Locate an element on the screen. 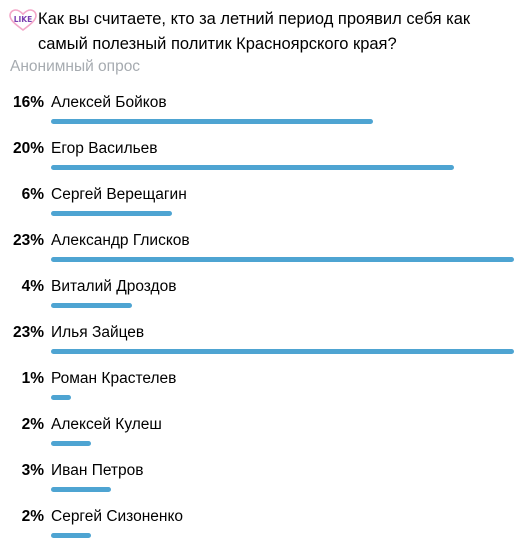 The height and width of the screenshot is (552, 528). poll-option: 23% Александр Глисков is located at coordinates (264, 253).